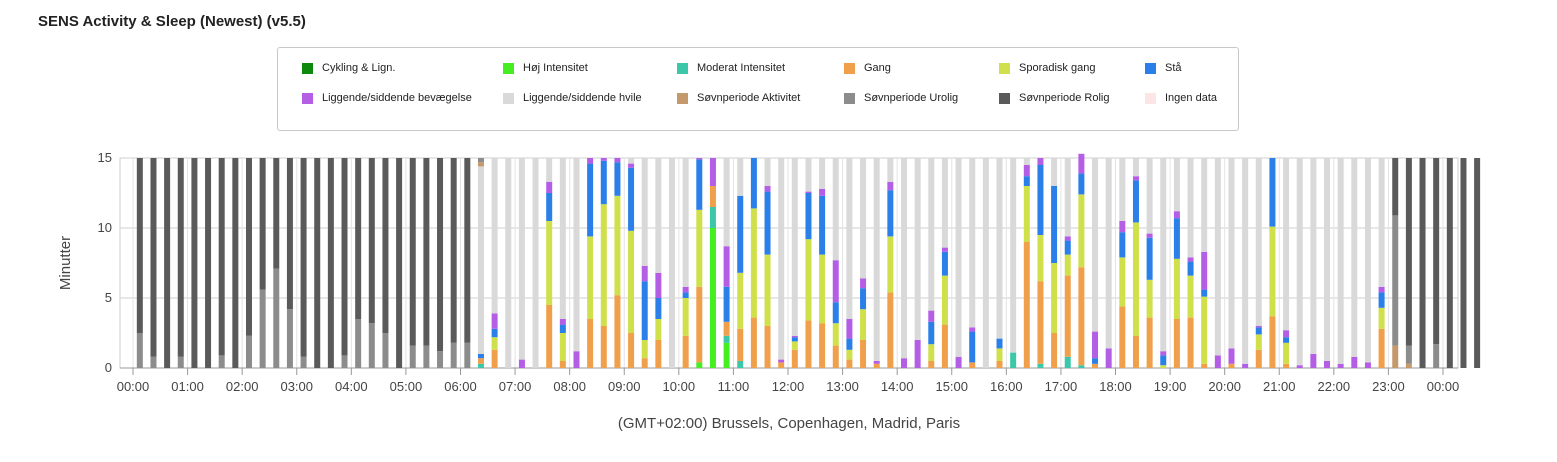 This screenshot has height=462, width=1557. Describe the element at coordinates (105, 227) in the screenshot. I see `y-tick-label: 10` at that location.